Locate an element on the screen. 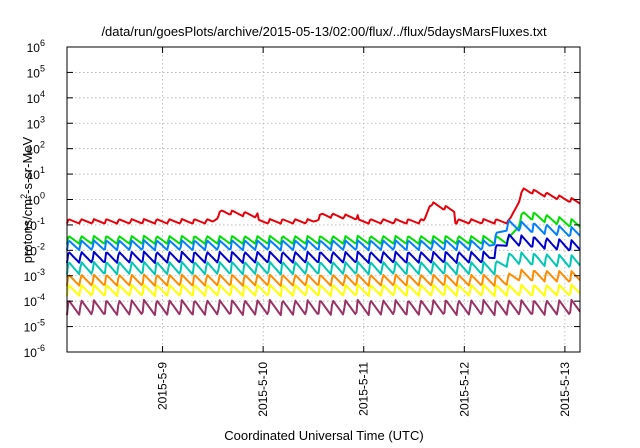 The image size is (640, 448). y-tick-label: 10⁵ is located at coordinates (36, 71).